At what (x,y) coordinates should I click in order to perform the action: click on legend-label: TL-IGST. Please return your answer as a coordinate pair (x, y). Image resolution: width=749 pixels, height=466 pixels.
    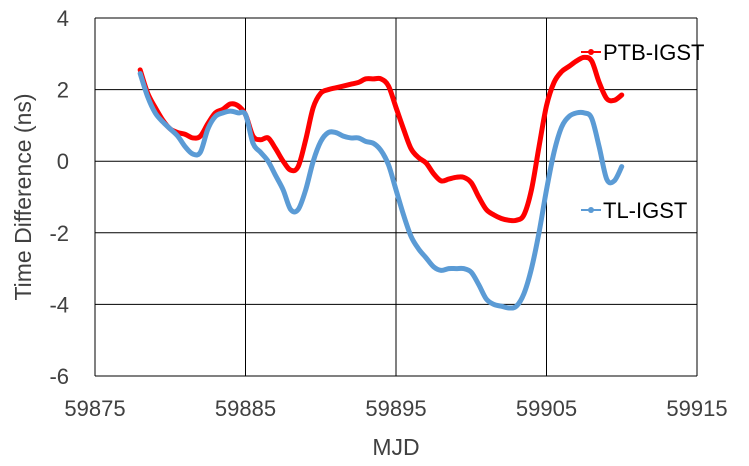
    Looking at the image, I should click on (645, 210).